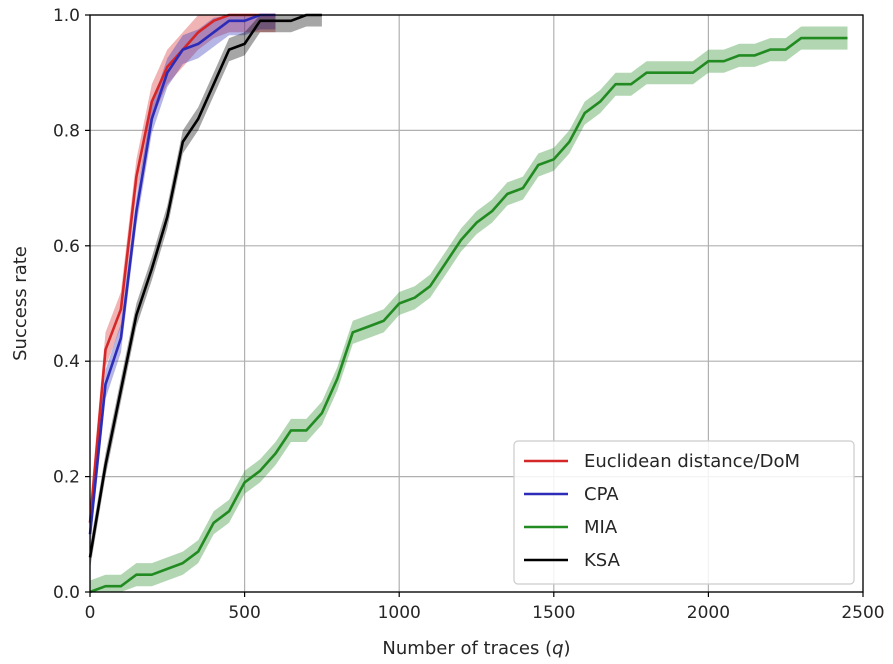 Image resolution: width=893 pixels, height=664 pixels. Describe the element at coordinates (476, 648) in the screenshot. I see `x-axis-label: Number of traces (q)` at that location.